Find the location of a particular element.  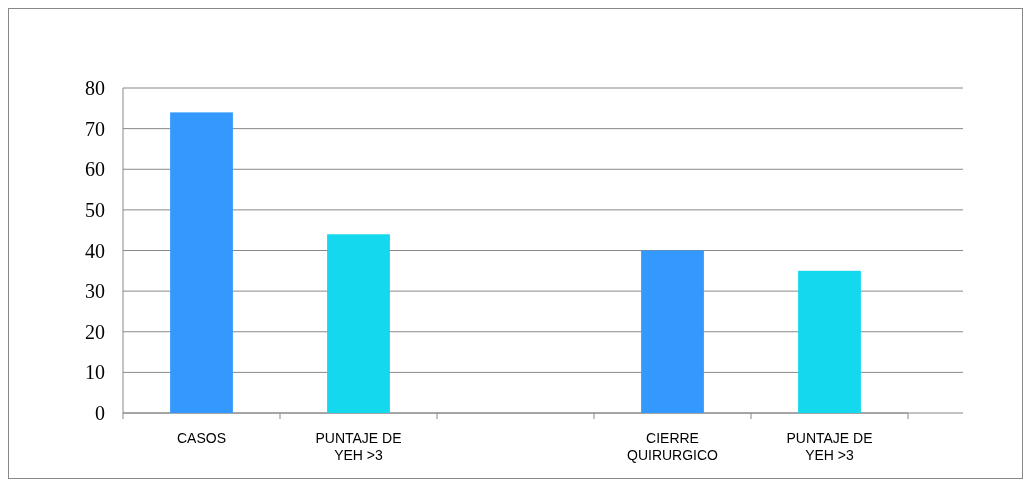

y-tick-label: 50 is located at coordinates (95, 209).